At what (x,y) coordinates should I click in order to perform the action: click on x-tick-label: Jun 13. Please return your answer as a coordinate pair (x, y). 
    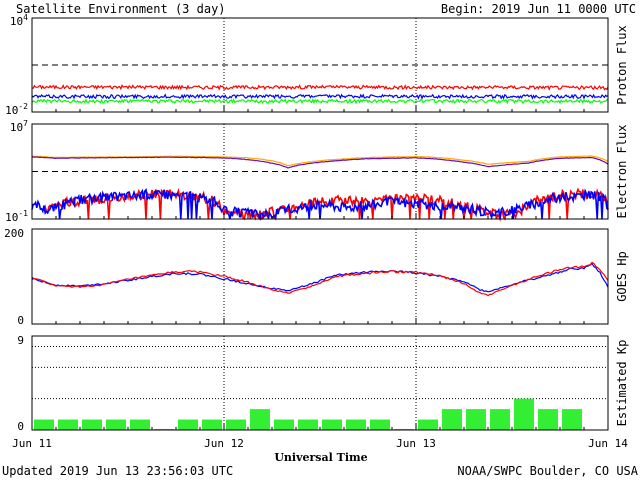
    Looking at the image, I should click on (416, 443).